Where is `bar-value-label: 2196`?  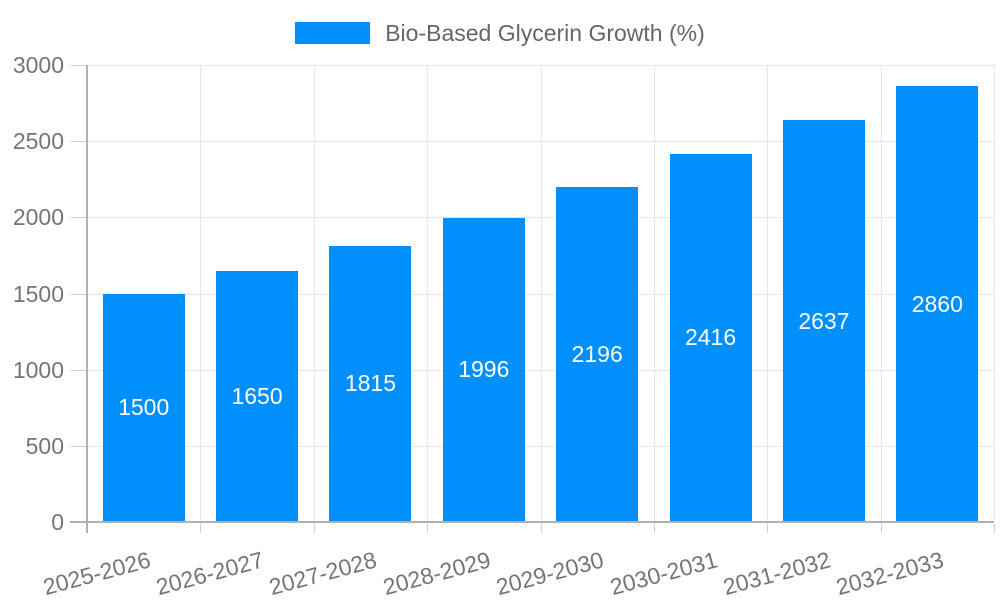 bar-value-label: 2196 is located at coordinates (597, 354).